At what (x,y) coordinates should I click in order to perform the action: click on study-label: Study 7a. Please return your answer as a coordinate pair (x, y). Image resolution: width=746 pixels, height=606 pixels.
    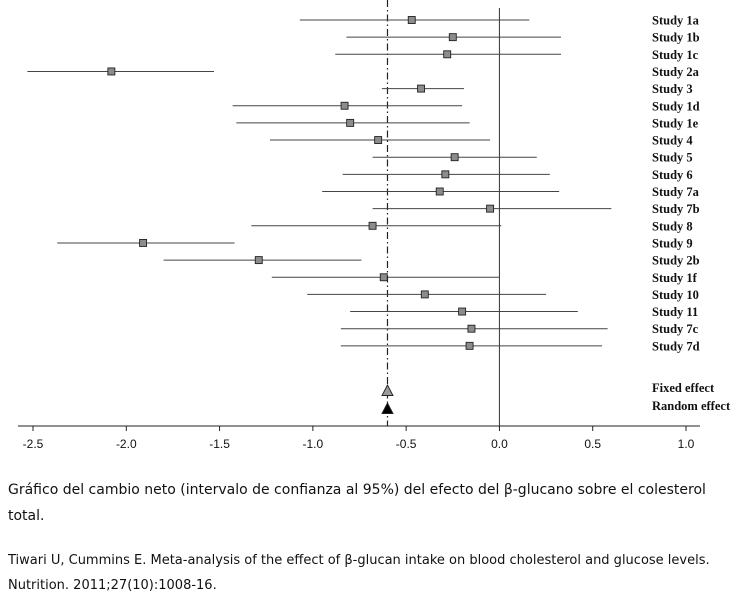
    Looking at the image, I should click on (676, 192).